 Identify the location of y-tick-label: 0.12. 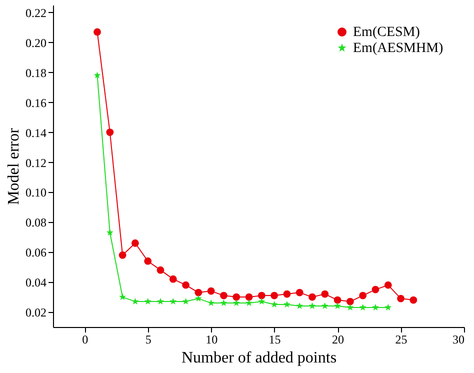
(36, 163).